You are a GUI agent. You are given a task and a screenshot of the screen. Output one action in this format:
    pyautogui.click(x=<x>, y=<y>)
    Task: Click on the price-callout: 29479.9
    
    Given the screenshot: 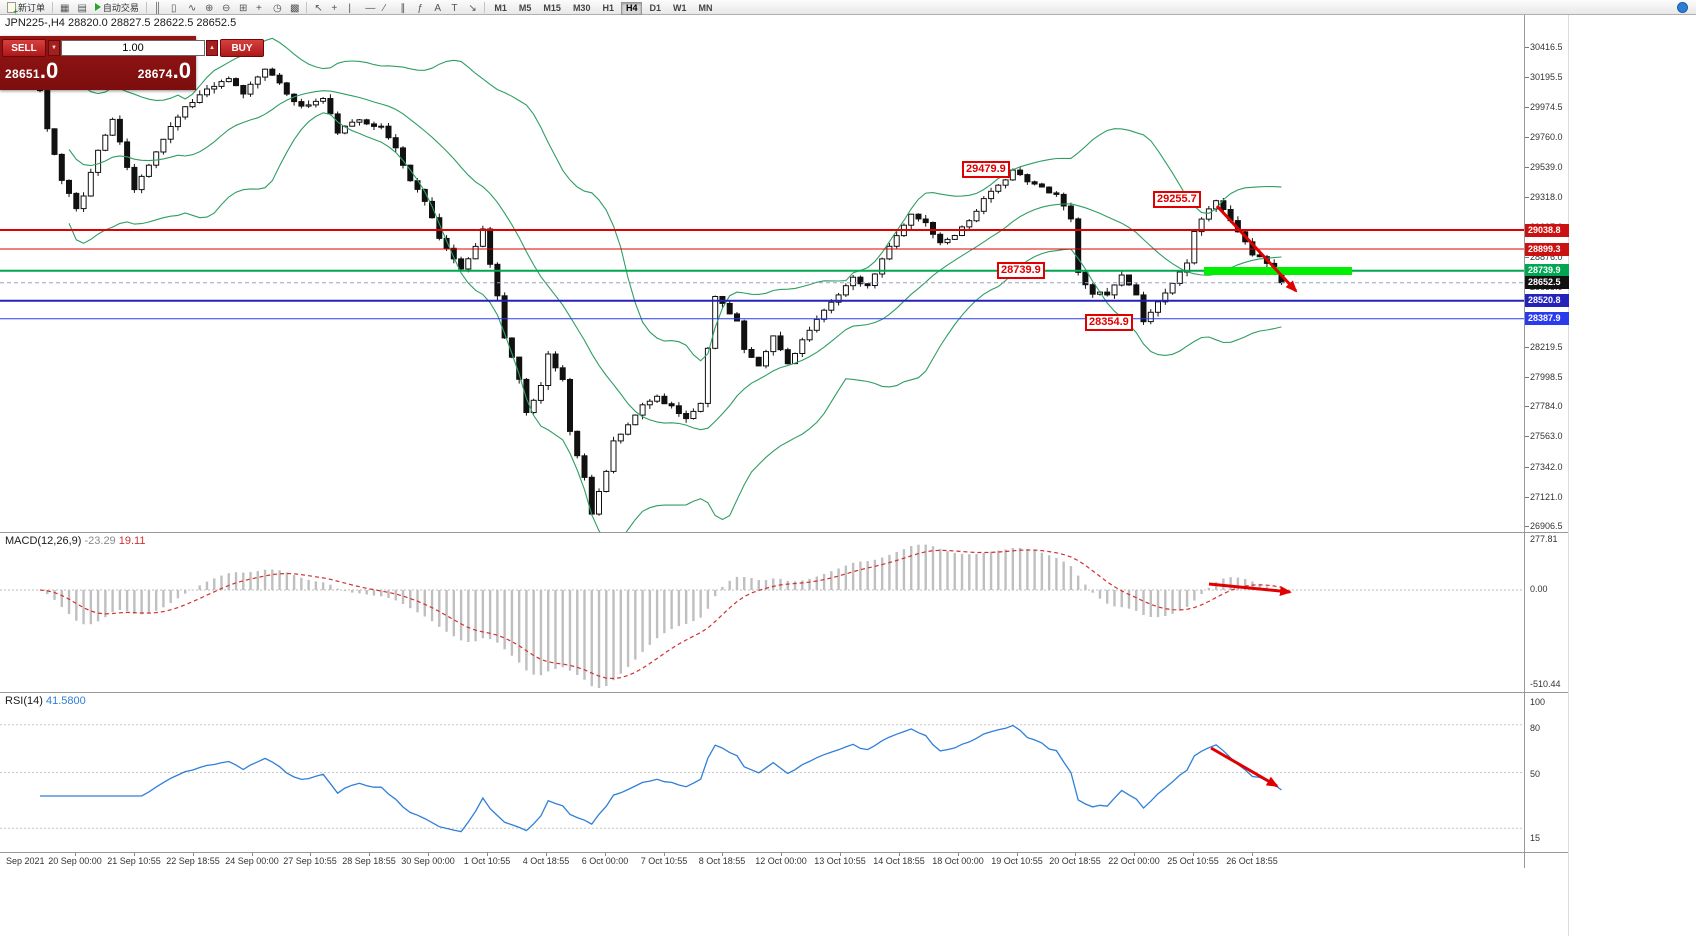 What is the action you would take?
    pyautogui.click(x=986, y=169)
    